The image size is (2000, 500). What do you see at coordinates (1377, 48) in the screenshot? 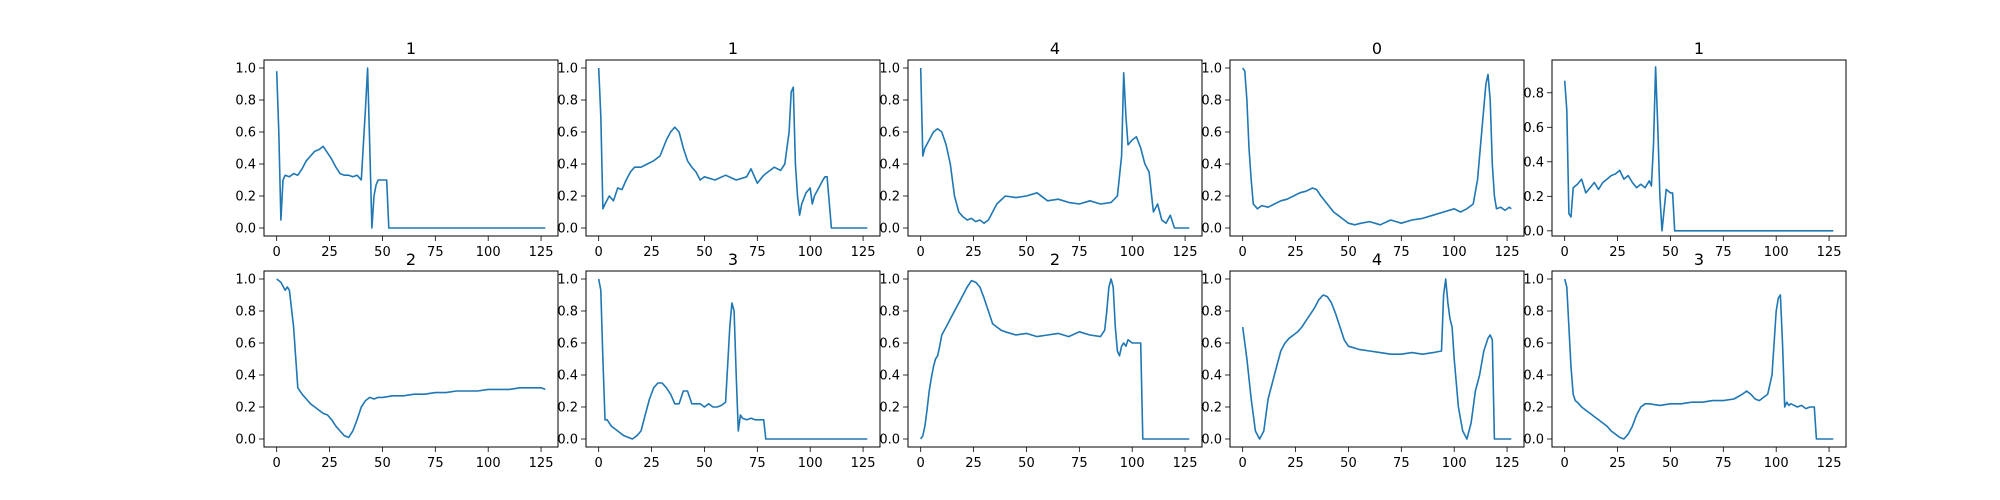
I see `subplot-title: 0` at bounding box center [1377, 48].